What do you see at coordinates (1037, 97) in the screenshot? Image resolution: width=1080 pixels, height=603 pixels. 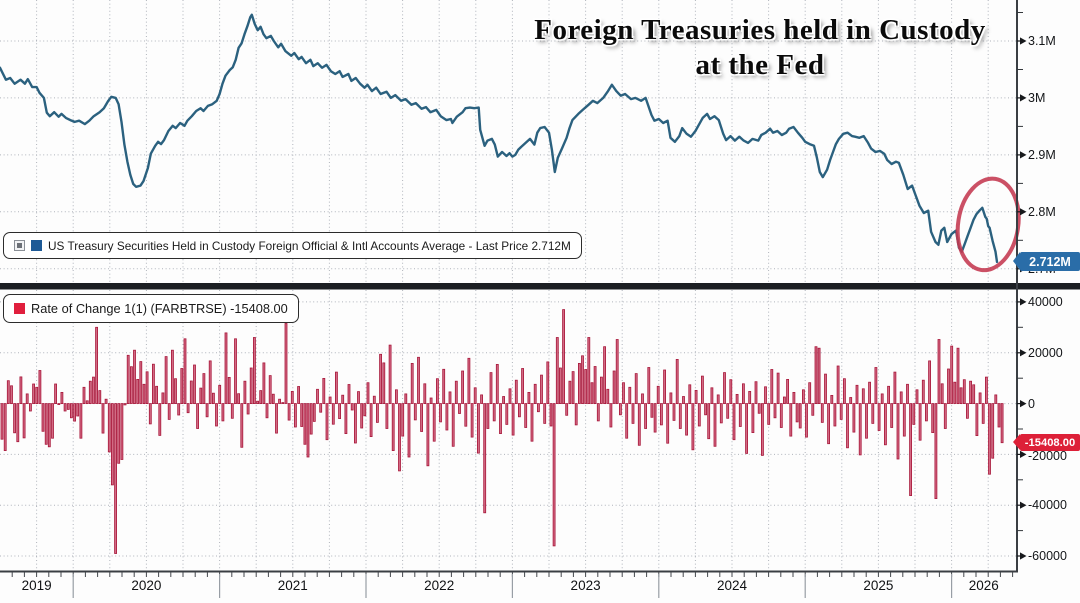 I see `y-tick-label-top: 3M` at bounding box center [1037, 97].